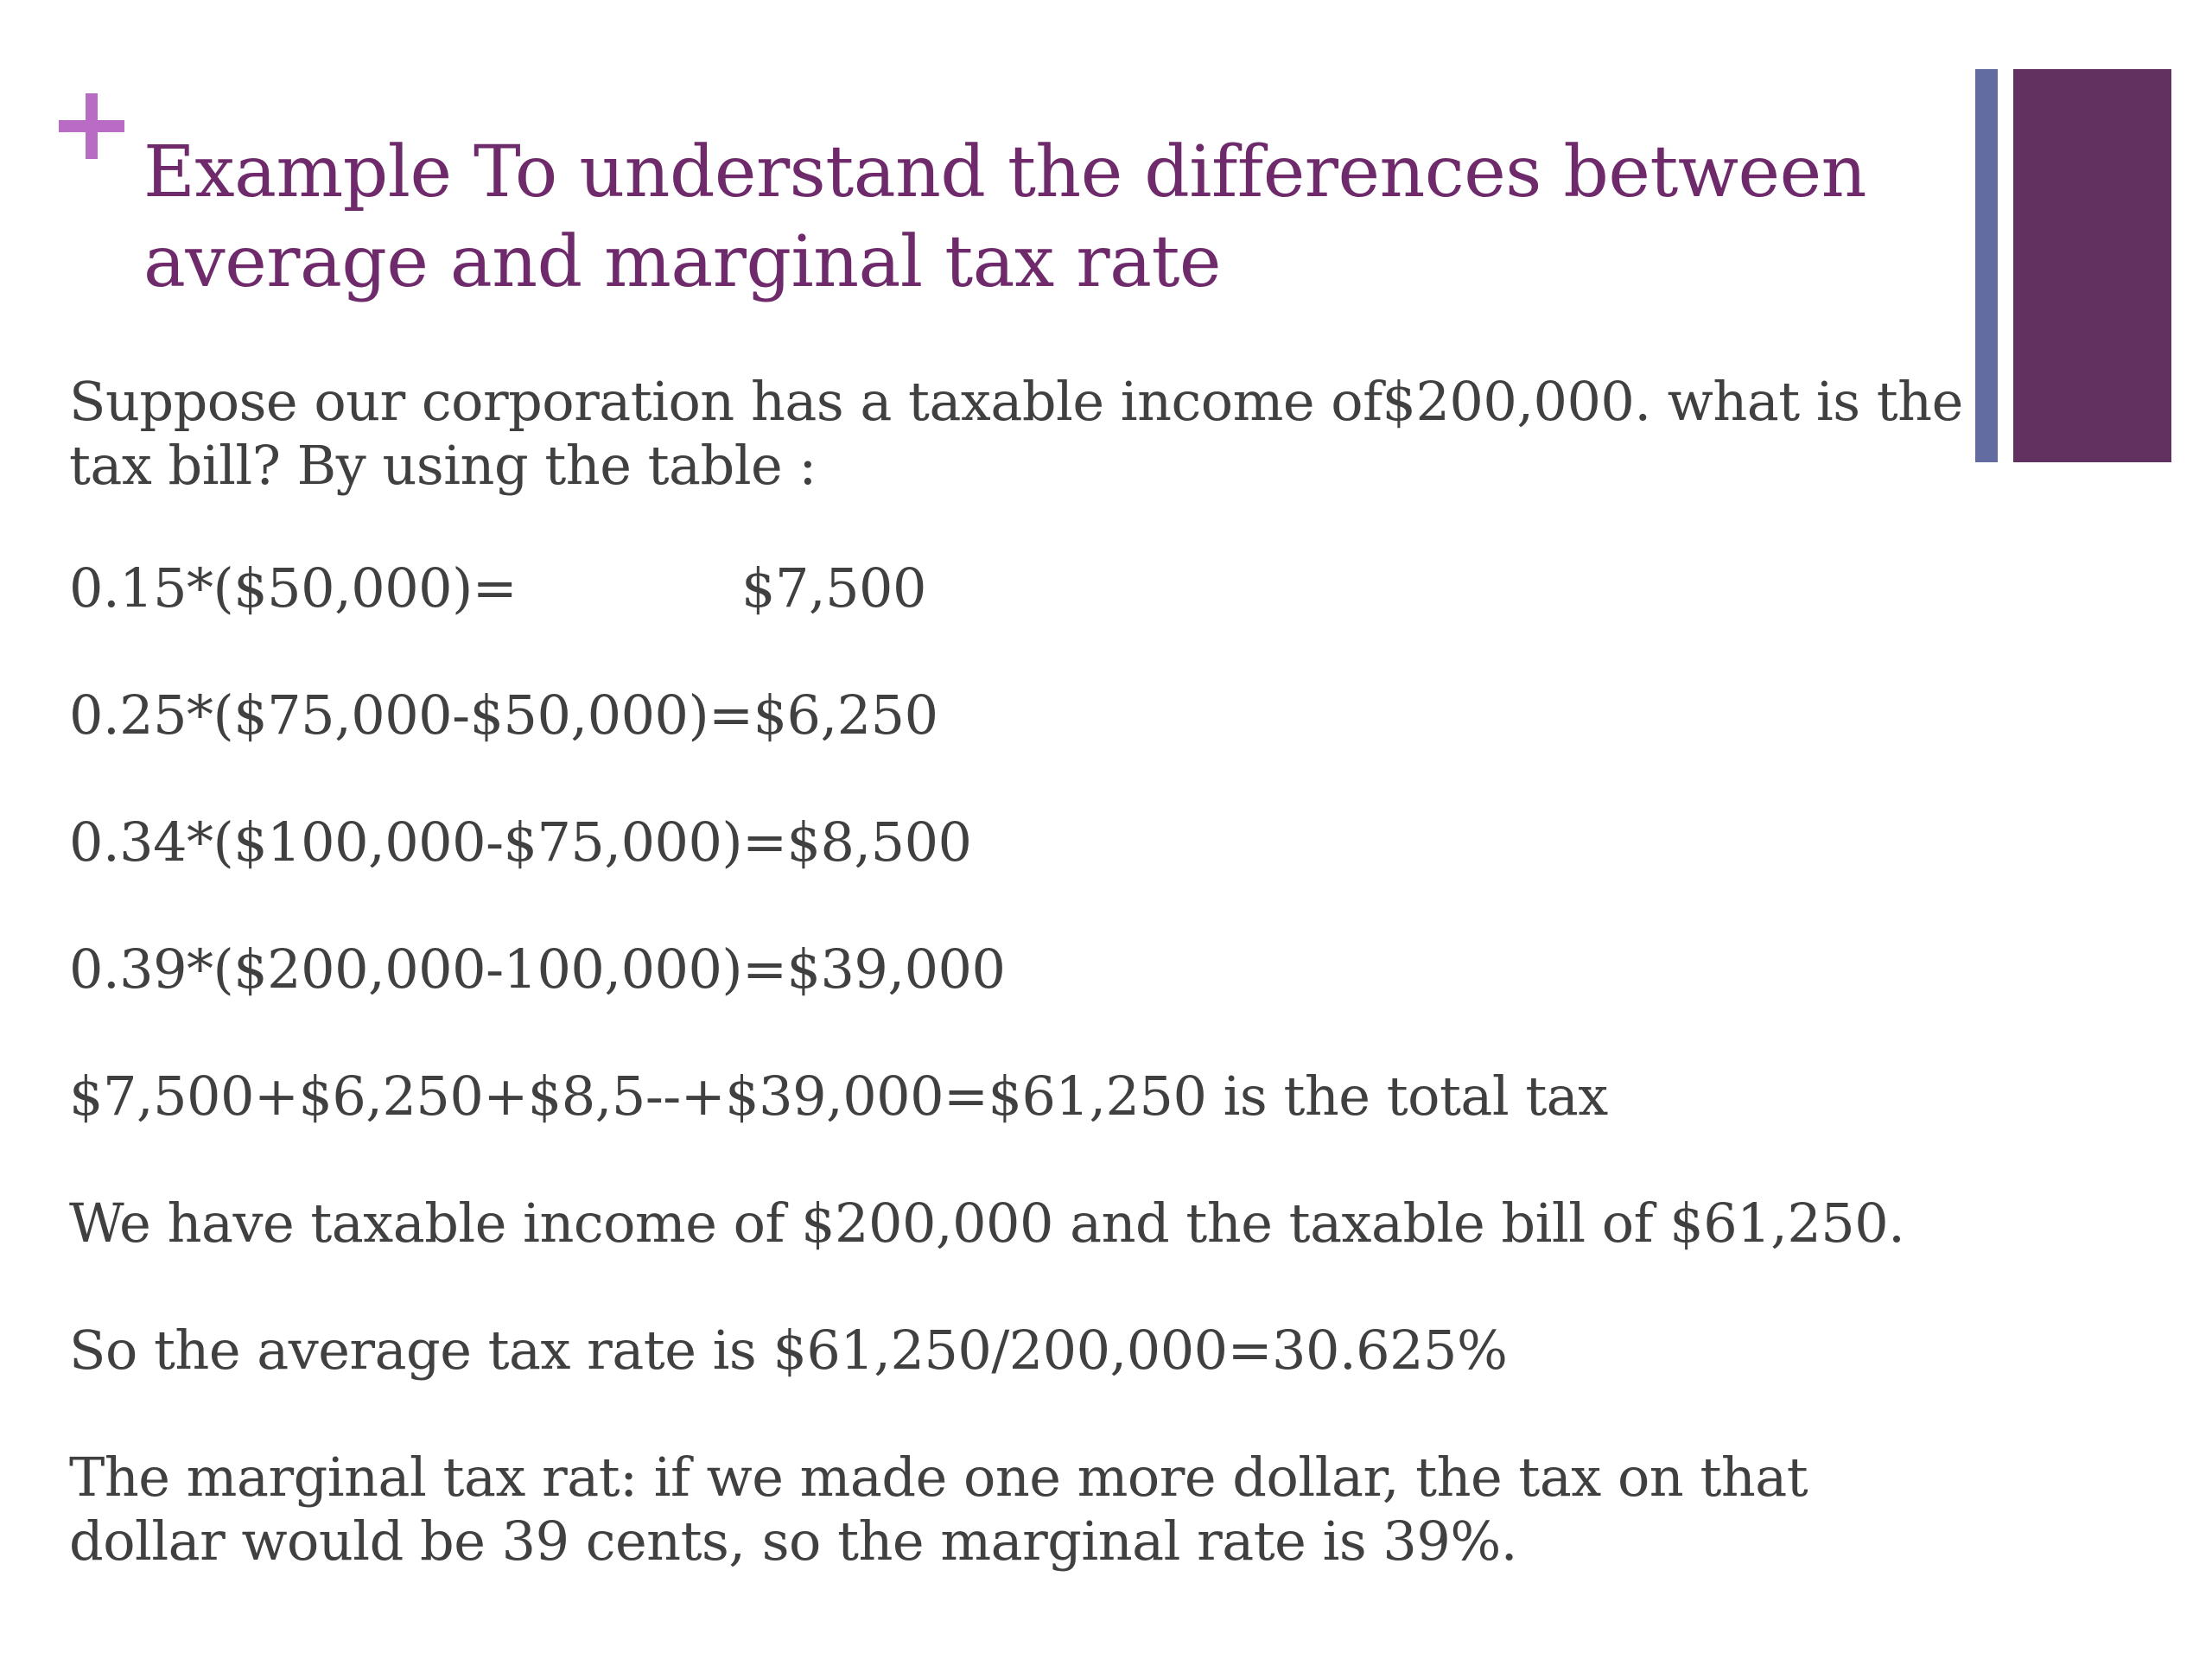  I want to click on calculation-line-1: 0.15*($50,000)= $7,500, so click(1019, 588).